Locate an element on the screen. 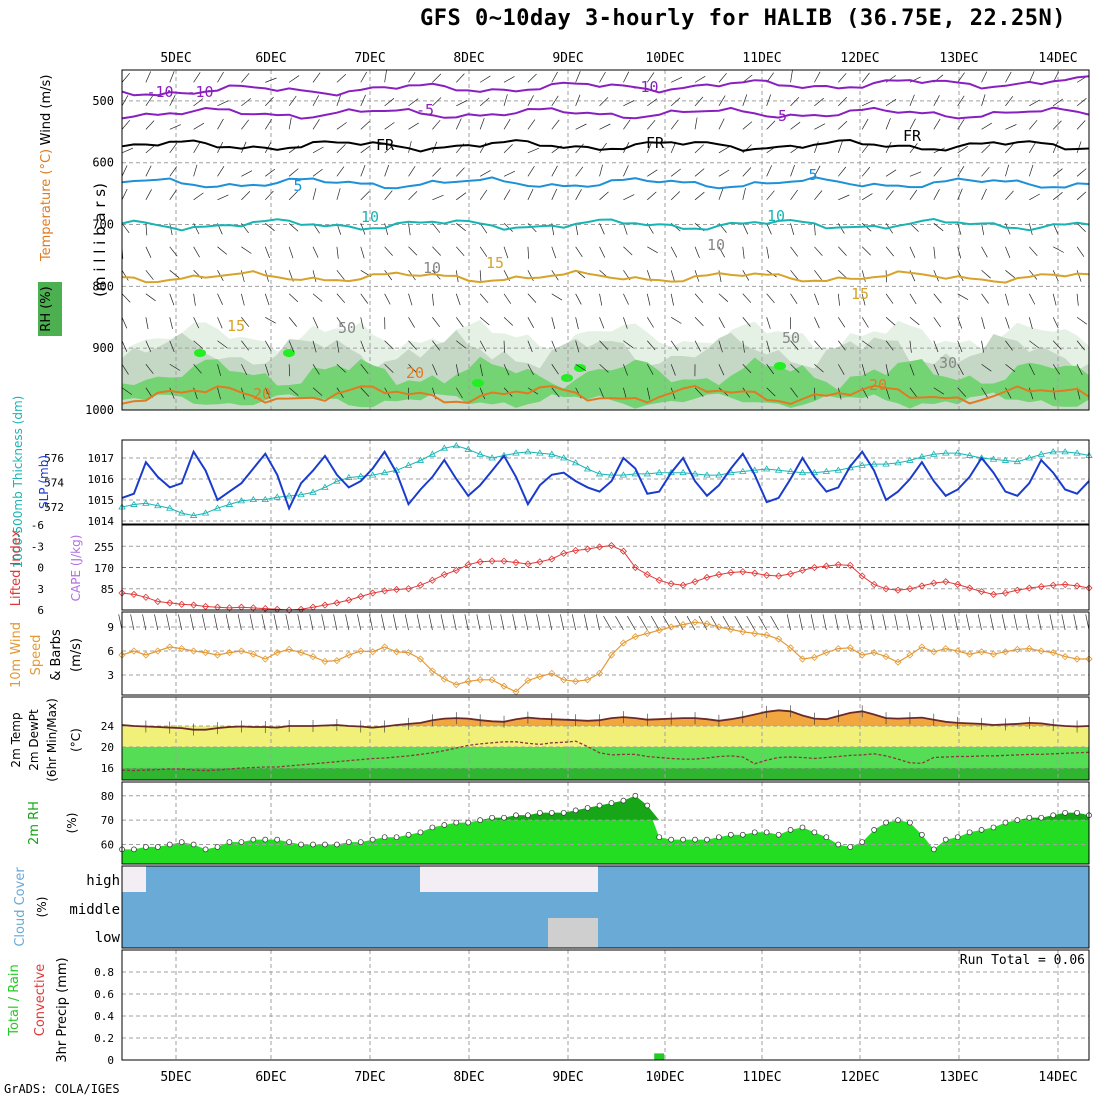  cloud-axis-label: Cloud Cover is located at coordinates (20, 907).